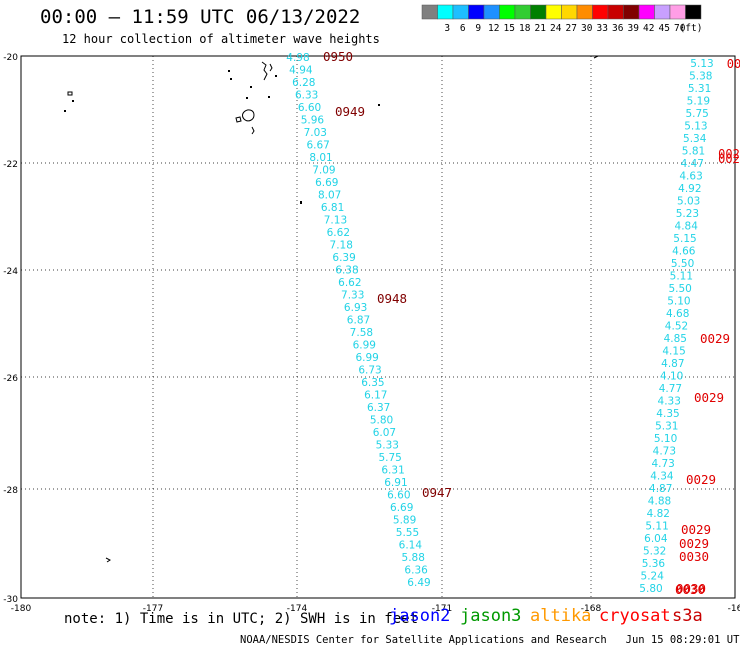 Image resolution: width=740 pixels, height=650 pixels. I want to click on swh-value: 5.88, so click(413, 558).